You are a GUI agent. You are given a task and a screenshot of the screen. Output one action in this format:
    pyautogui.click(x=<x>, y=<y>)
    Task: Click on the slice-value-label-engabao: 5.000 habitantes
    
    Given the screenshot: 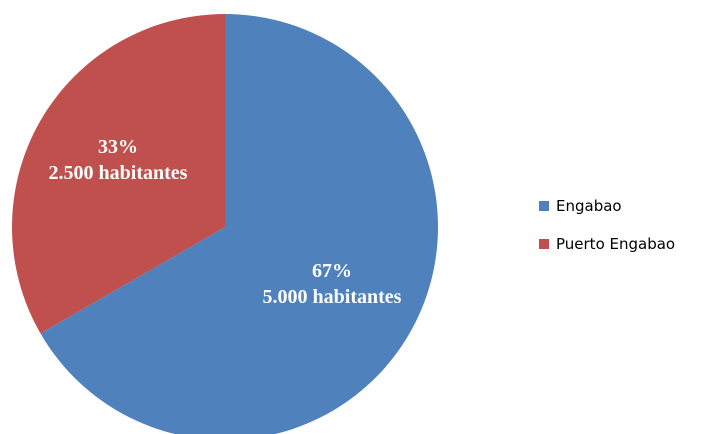 What is the action you would take?
    pyautogui.click(x=332, y=297)
    